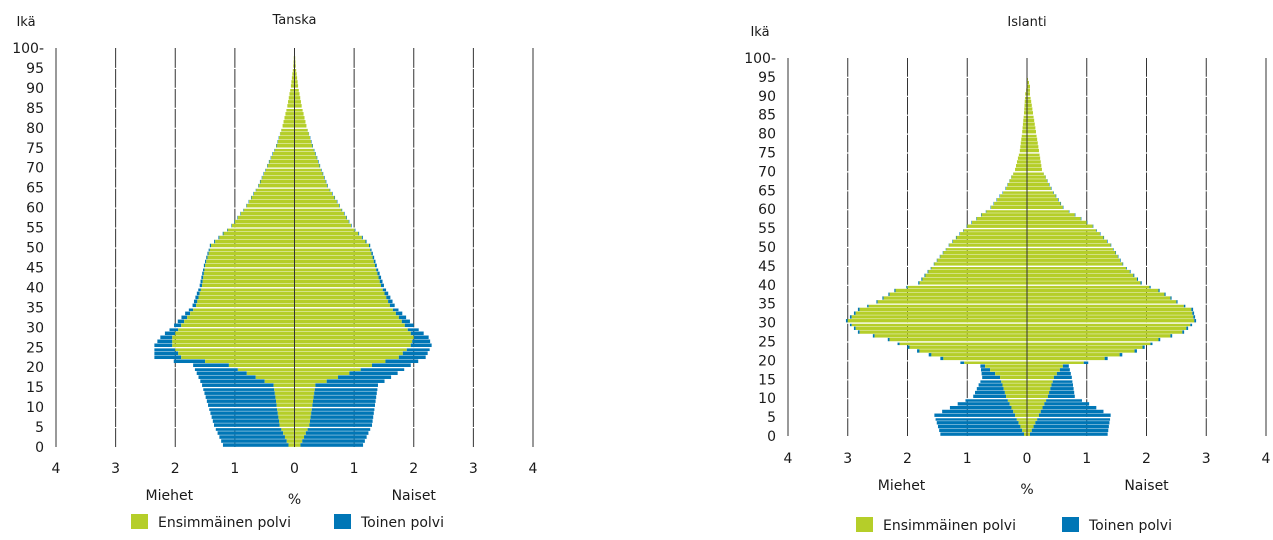  Describe the element at coordinates (902, 486) in the screenshot. I see `left-side-label: Miehet` at that location.